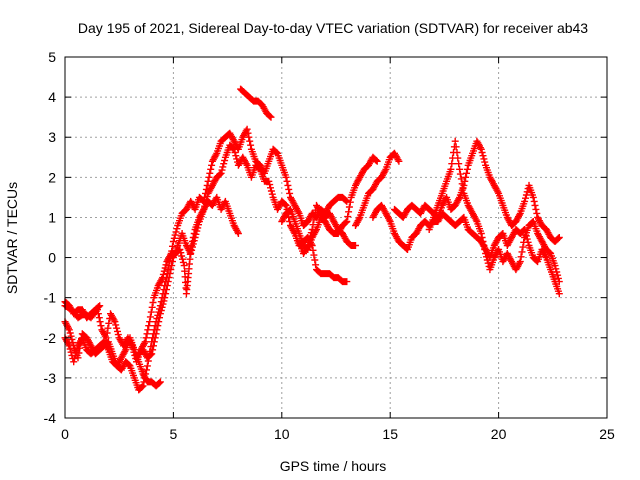  Describe the element at coordinates (52, 137) in the screenshot. I see `y-tick-label: 3` at that location.